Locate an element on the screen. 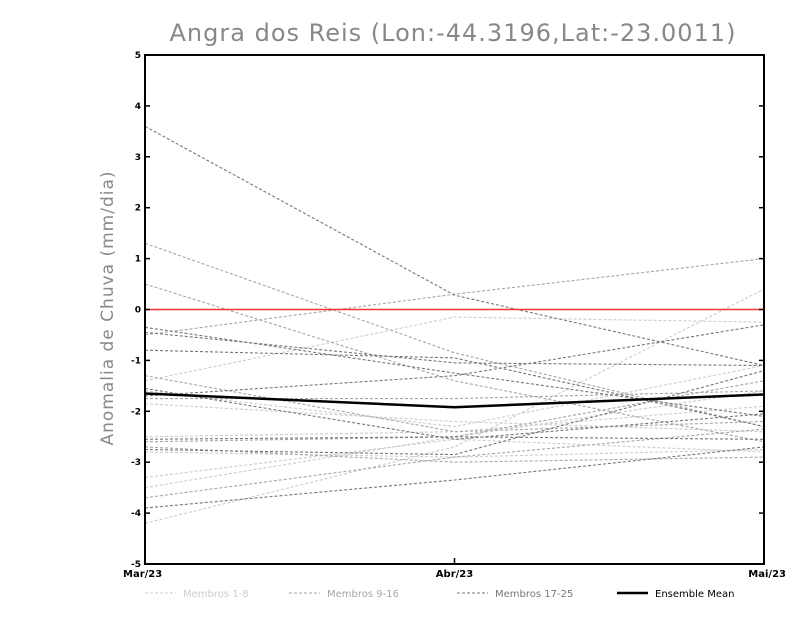 The width and height of the screenshot is (800, 618). legend-label-members-1-8: Membros 1-8 is located at coordinates (216, 594).